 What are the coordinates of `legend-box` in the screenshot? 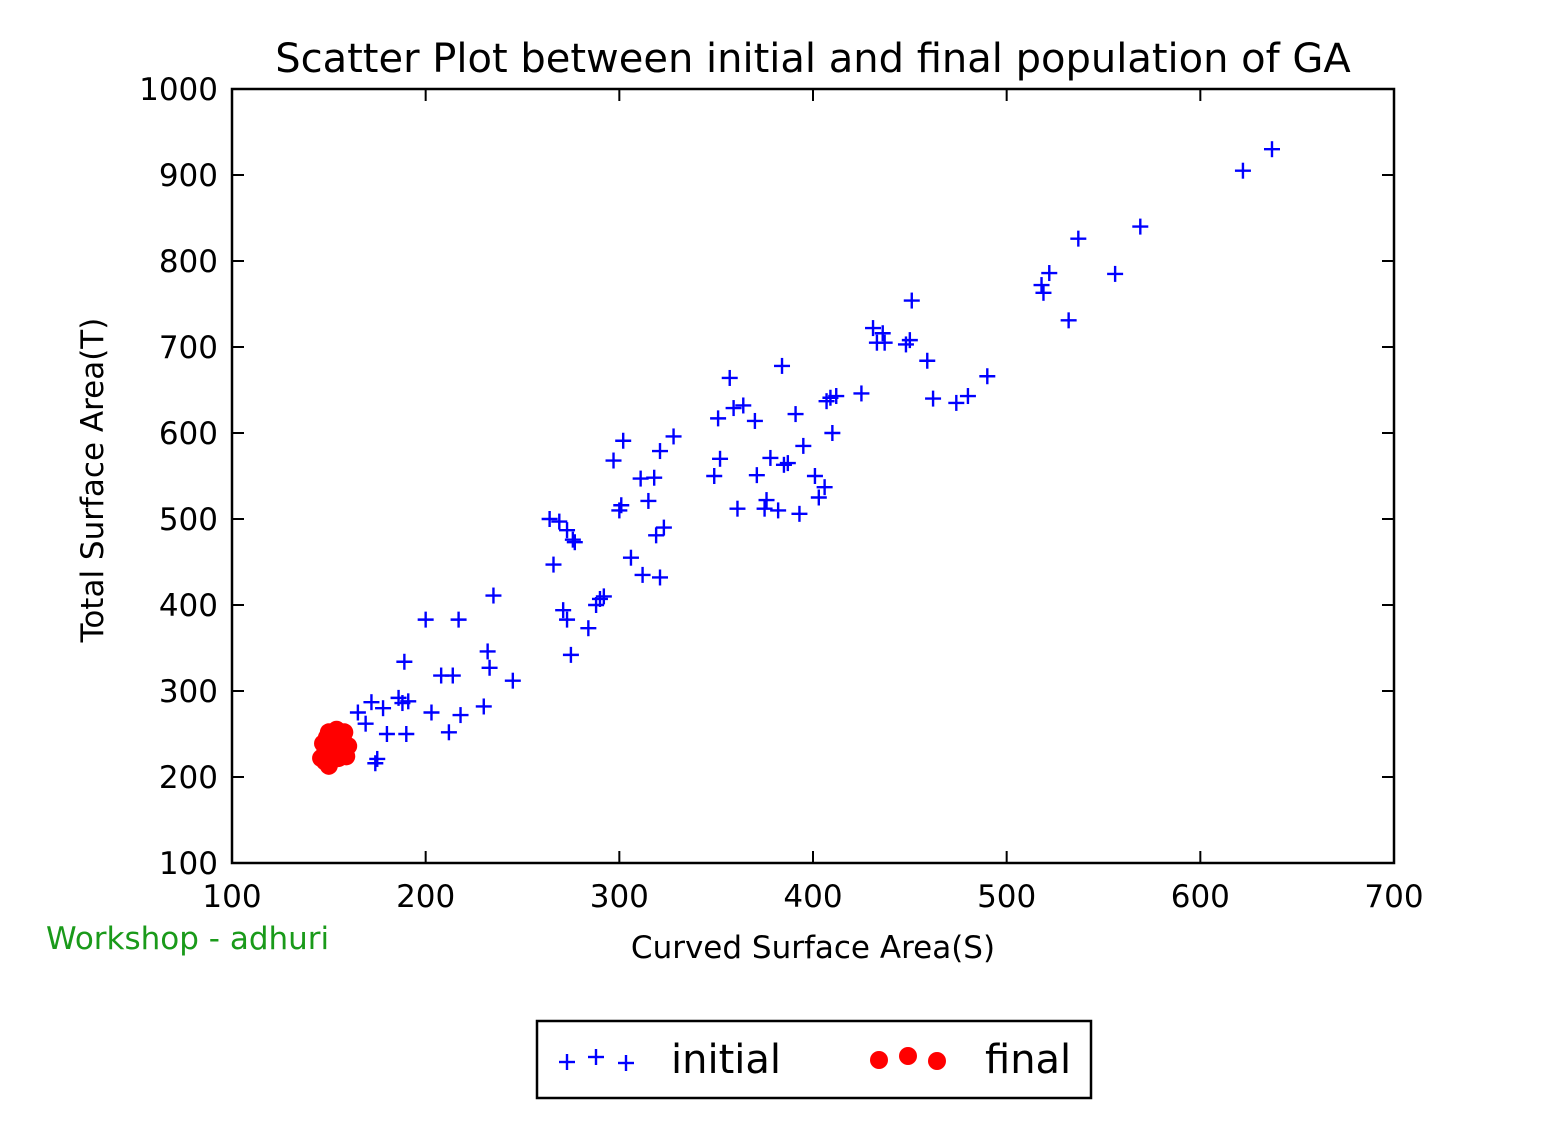 It's located at (814, 1059).